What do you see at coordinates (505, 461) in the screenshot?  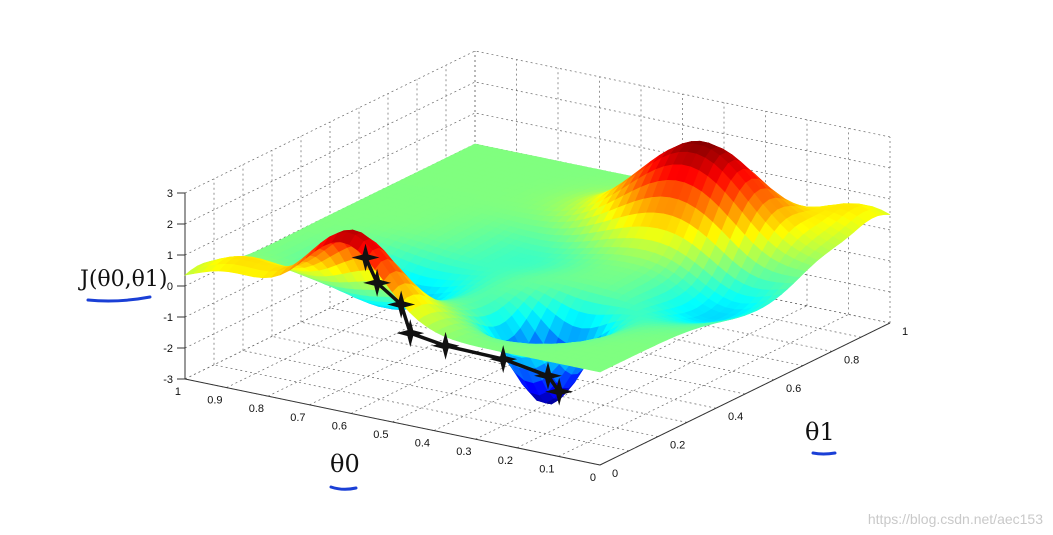 I see `x-tick-label: 0.2` at bounding box center [505, 461].